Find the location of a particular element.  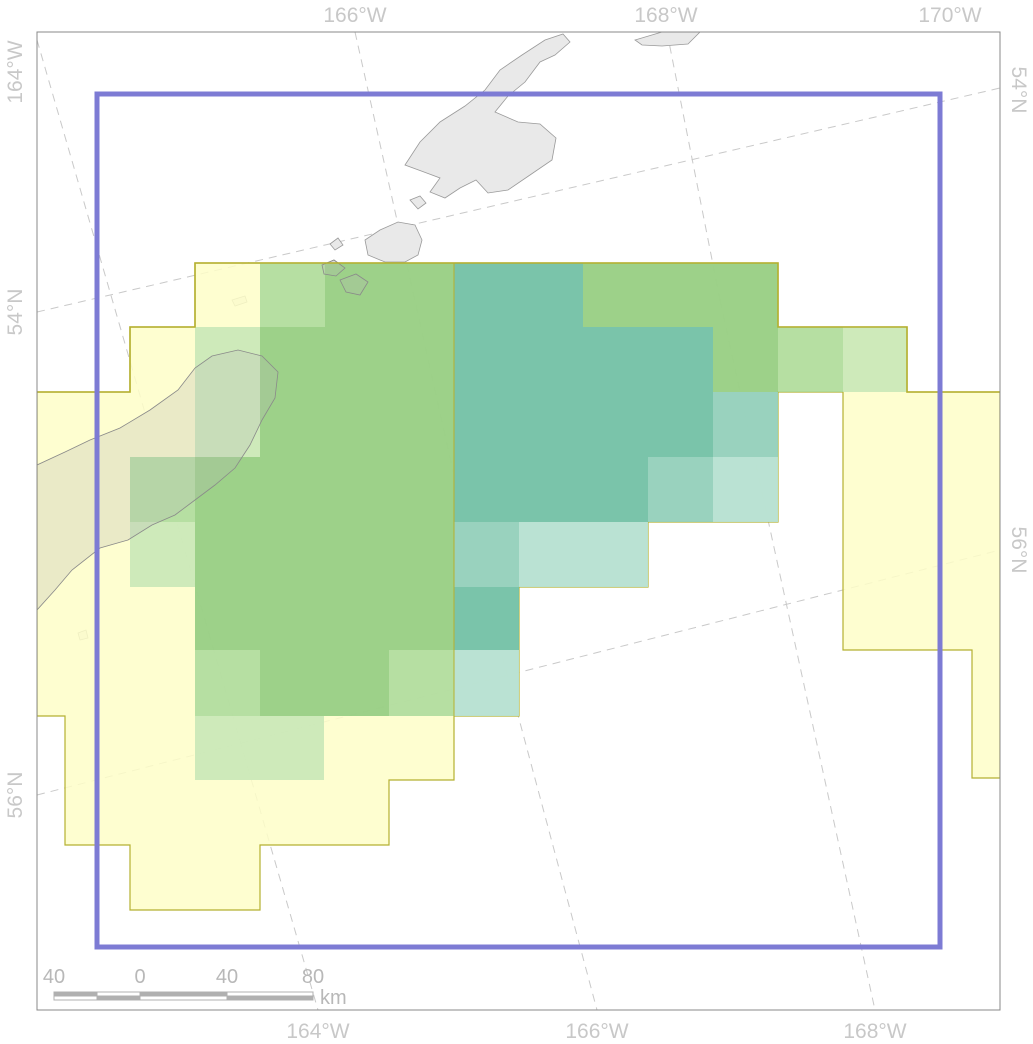

tick-bottom-166w: 166°W is located at coordinates (596, 1031).